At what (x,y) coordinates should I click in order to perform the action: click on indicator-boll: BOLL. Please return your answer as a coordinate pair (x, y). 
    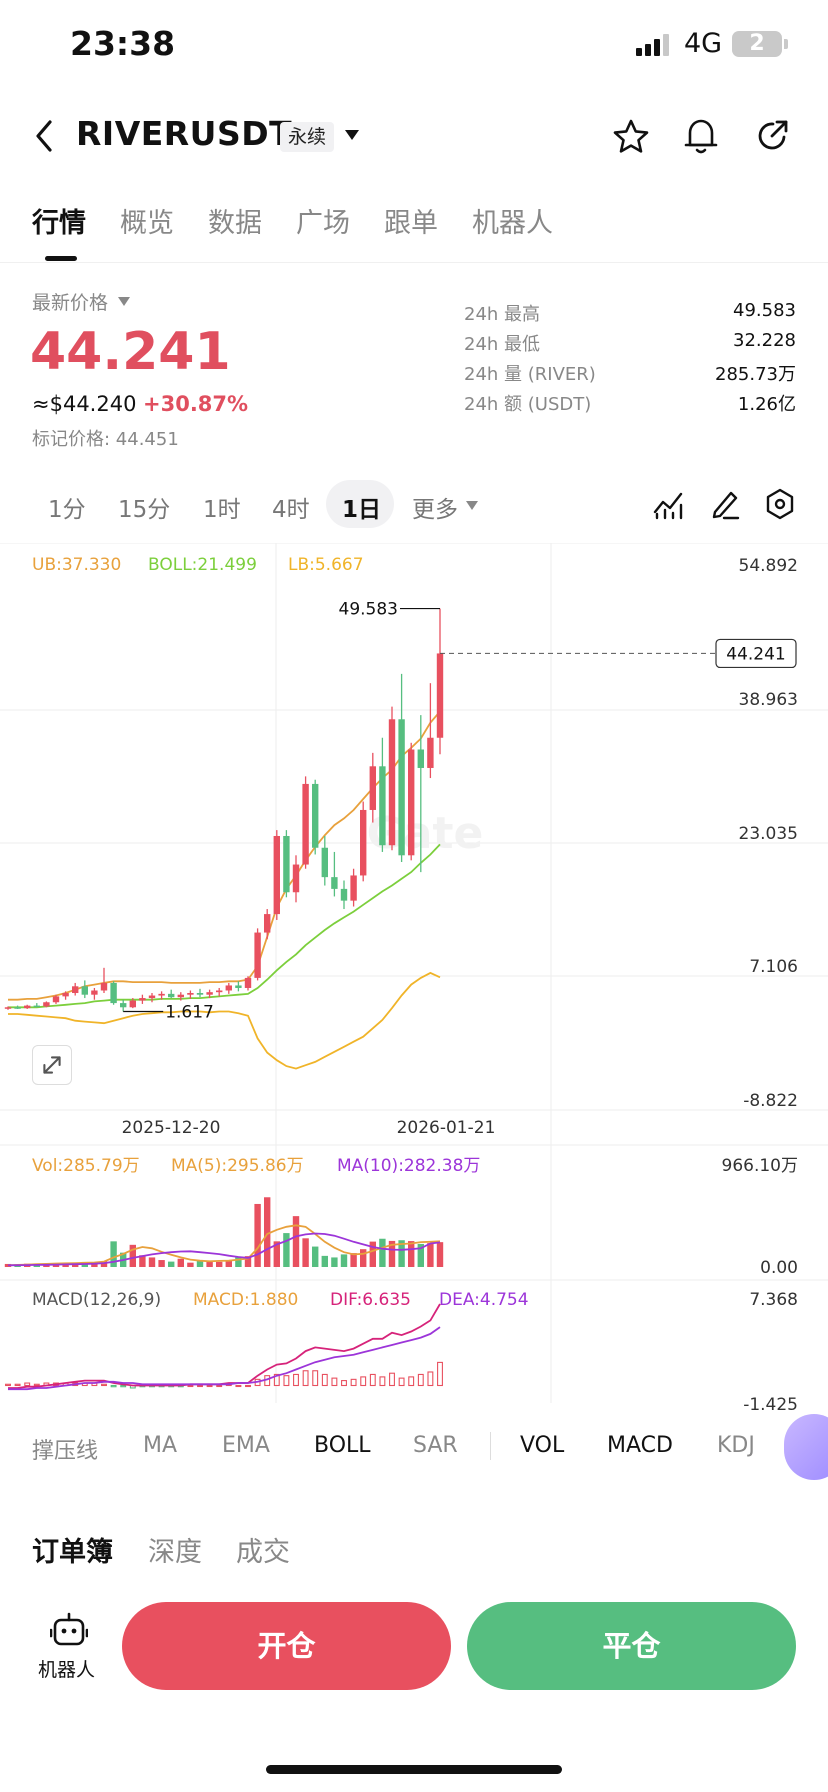
    Looking at the image, I should click on (342, 1445).